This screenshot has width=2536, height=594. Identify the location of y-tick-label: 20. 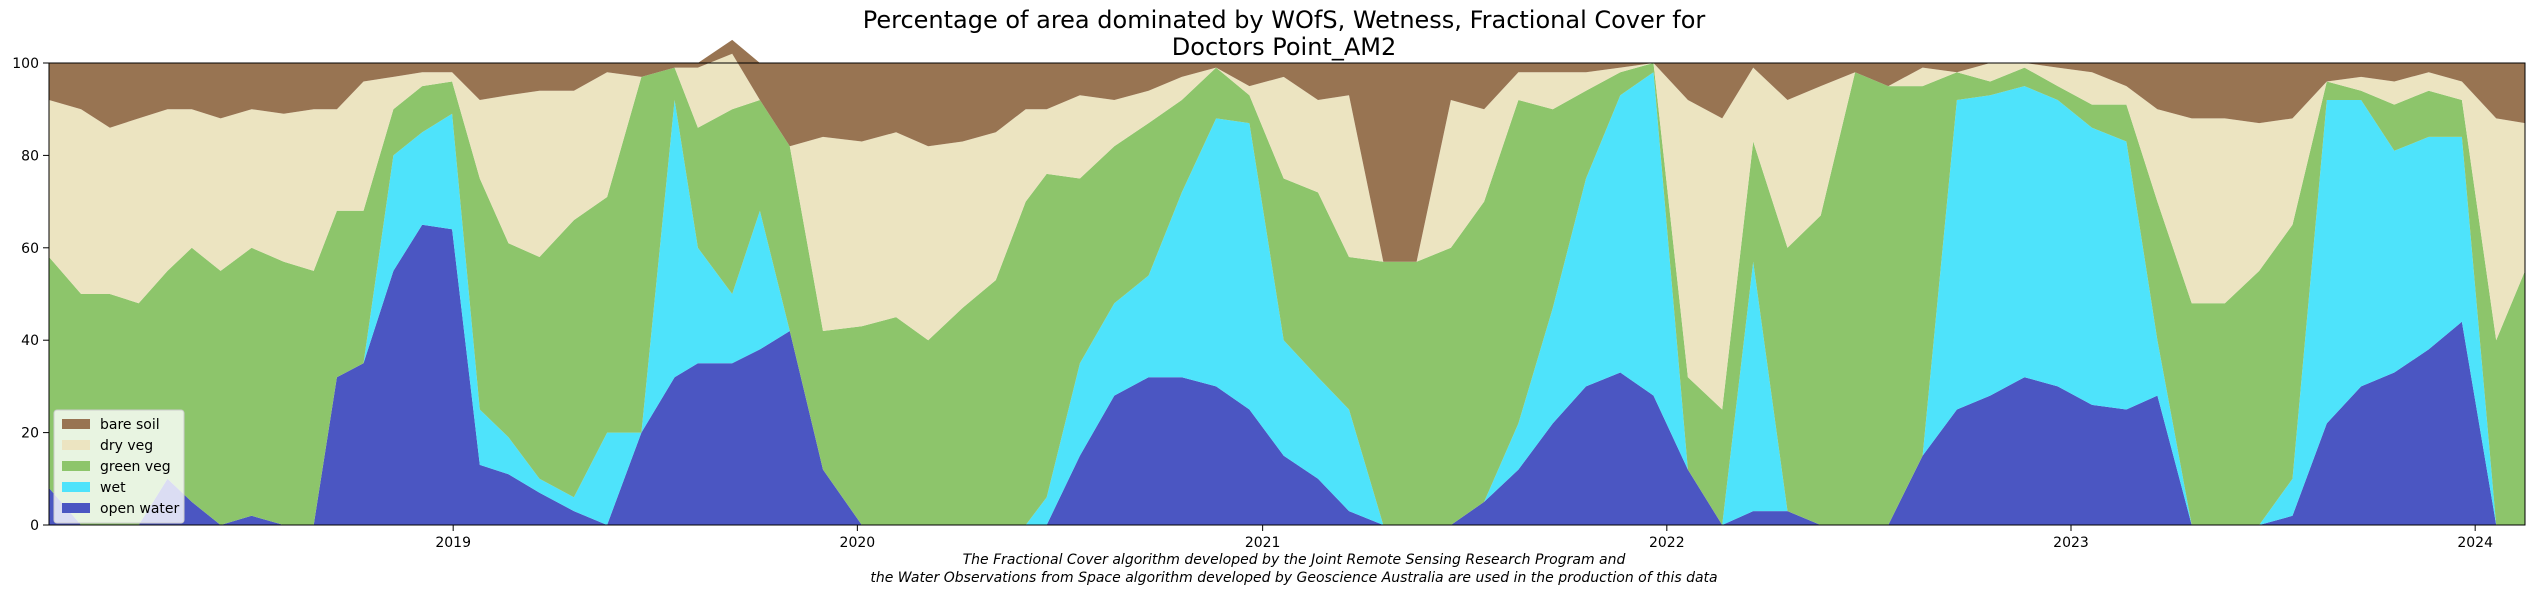
(30, 434).